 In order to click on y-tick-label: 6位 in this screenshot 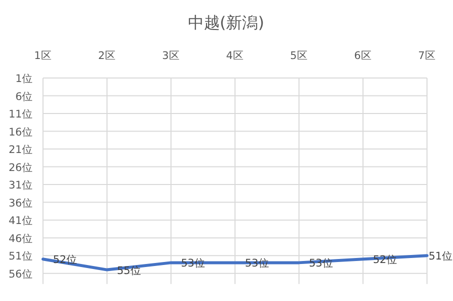, I will do `click(24, 96)`.